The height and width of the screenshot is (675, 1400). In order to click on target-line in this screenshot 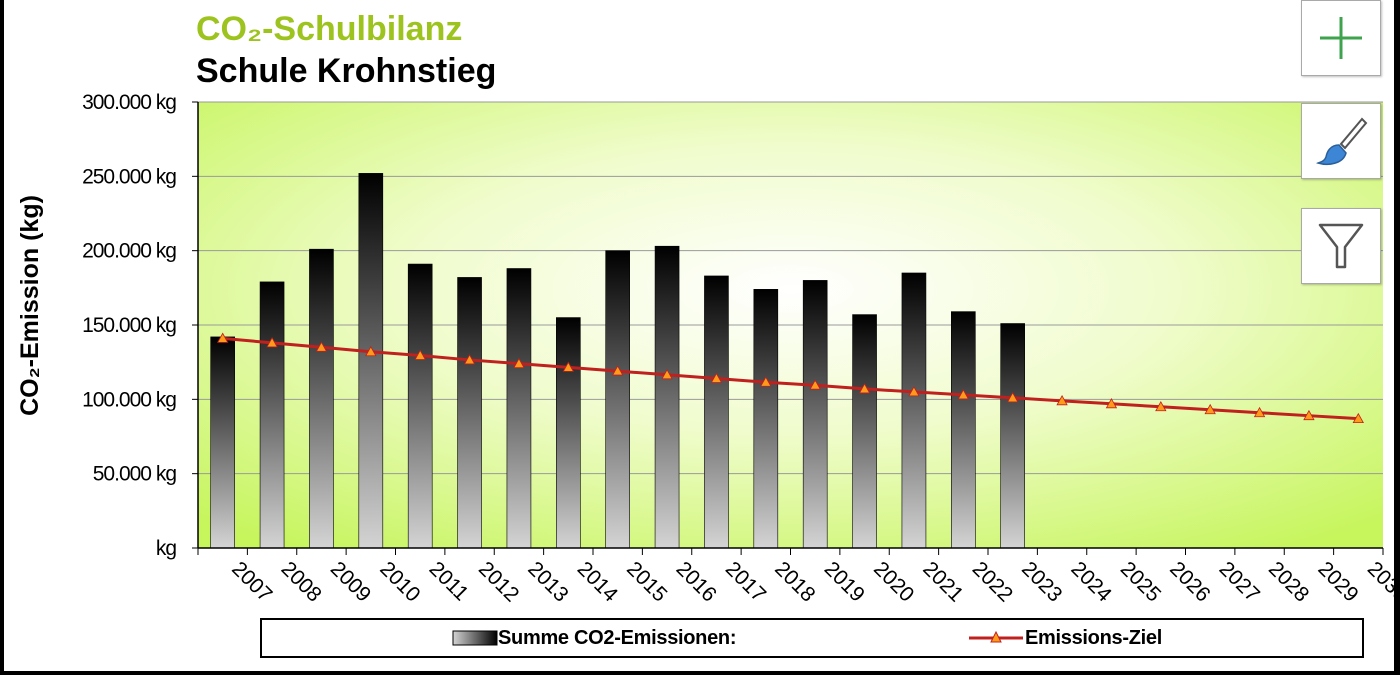, I will do `click(790, 378)`.